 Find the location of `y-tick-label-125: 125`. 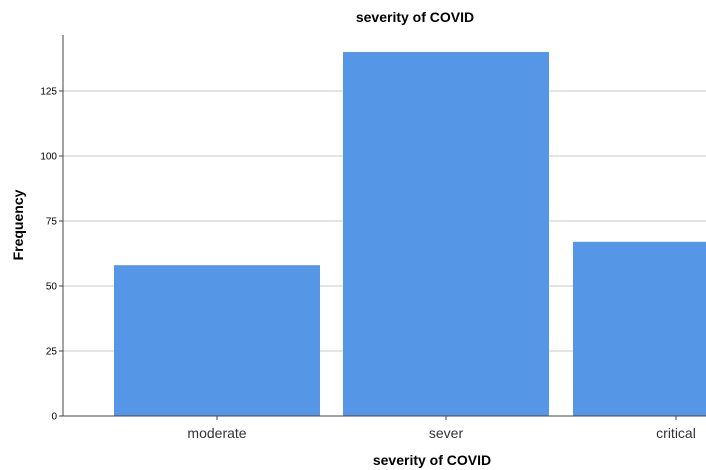

y-tick-label-125: 125 is located at coordinates (48, 92).